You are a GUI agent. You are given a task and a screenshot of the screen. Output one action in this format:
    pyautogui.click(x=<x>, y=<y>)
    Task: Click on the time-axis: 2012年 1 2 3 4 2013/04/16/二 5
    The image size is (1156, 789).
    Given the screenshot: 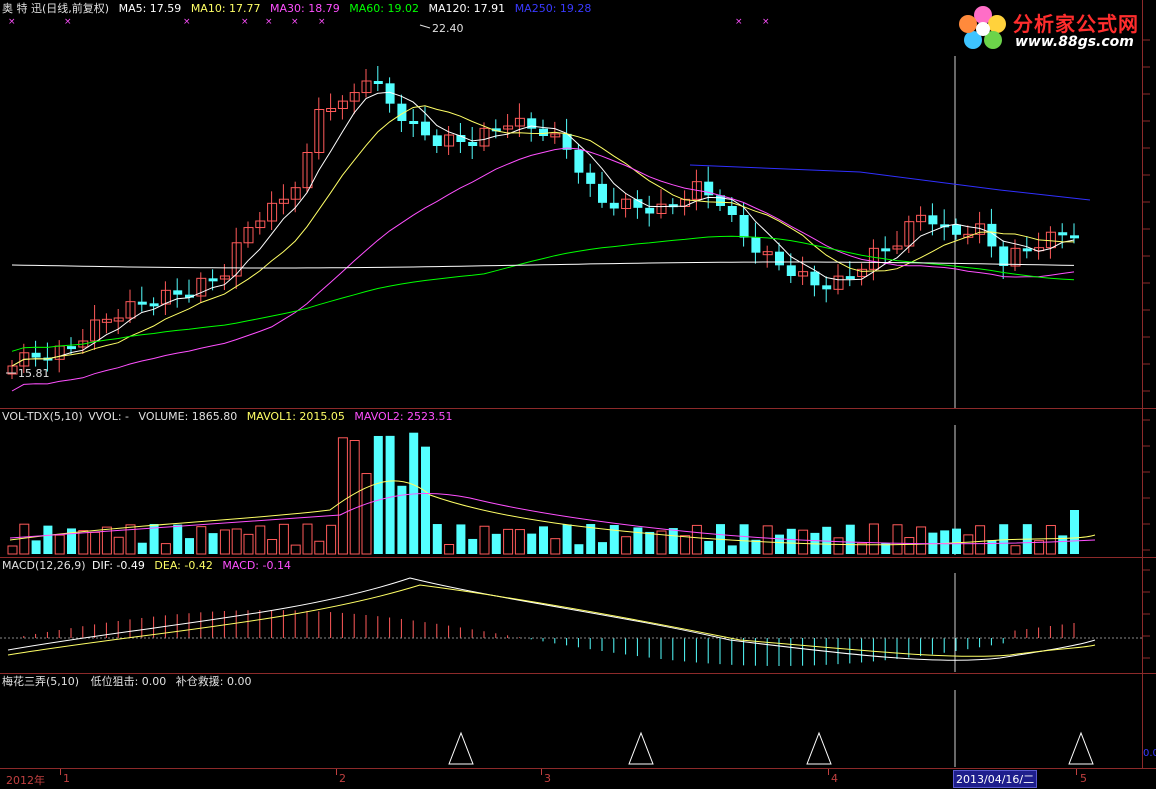 What is the action you would take?
    pyautogui.click(x=578, y=778)
    